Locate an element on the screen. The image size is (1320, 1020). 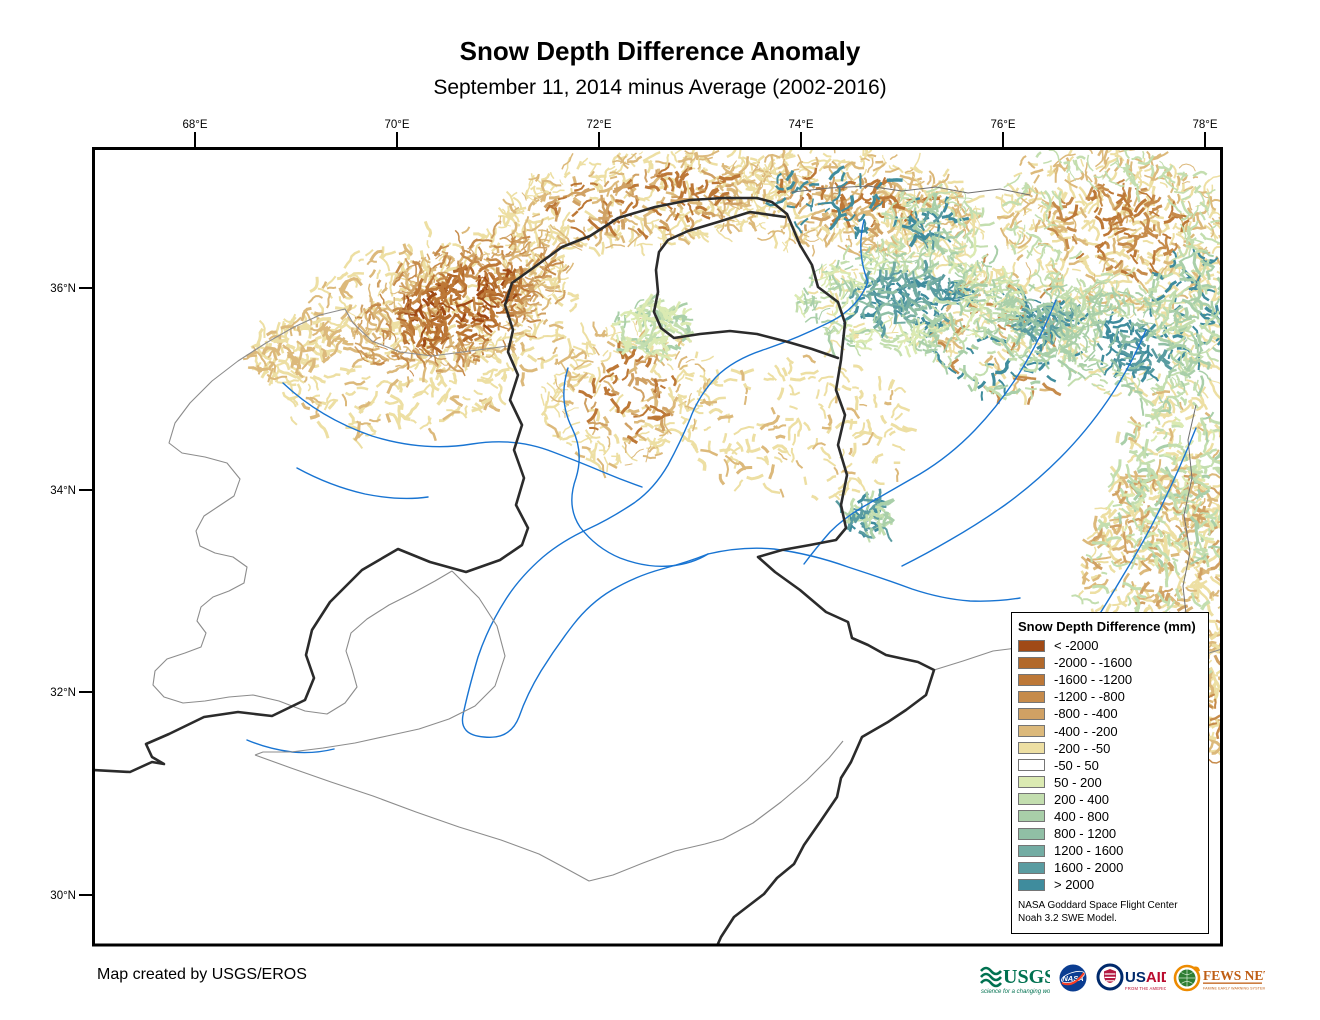
legend-label: -400 - -200 is located at coordinates (1086, 731).